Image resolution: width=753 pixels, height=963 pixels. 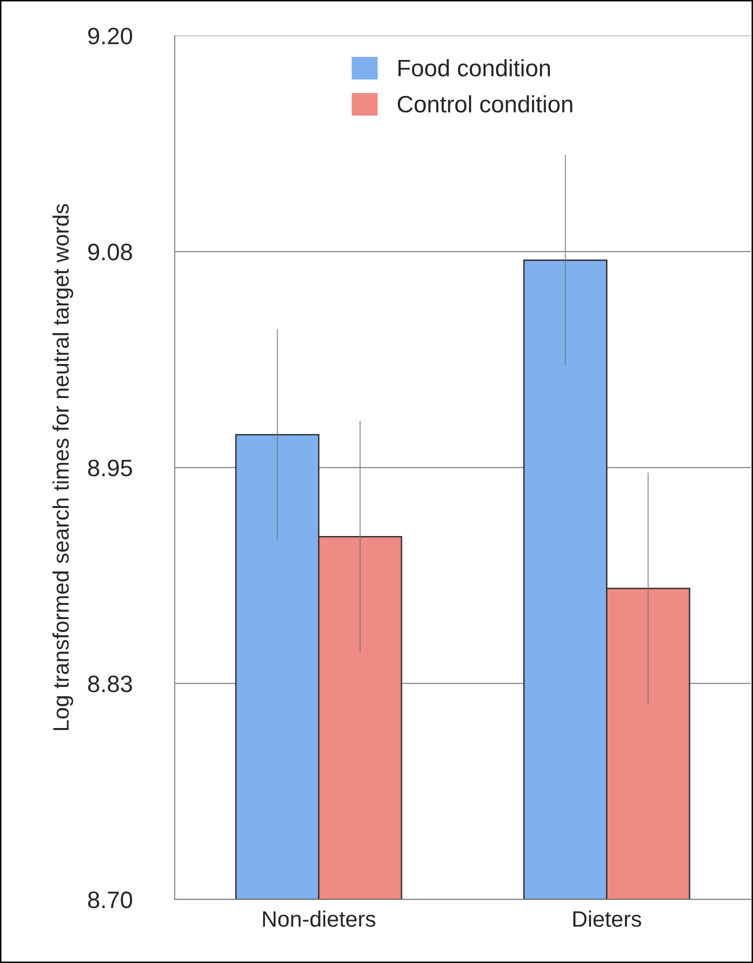 What do you see at coordinates (319, 918) in the screenshot?
I see `x-tick-label: Non-dieters` at bounding box center [319, 918].